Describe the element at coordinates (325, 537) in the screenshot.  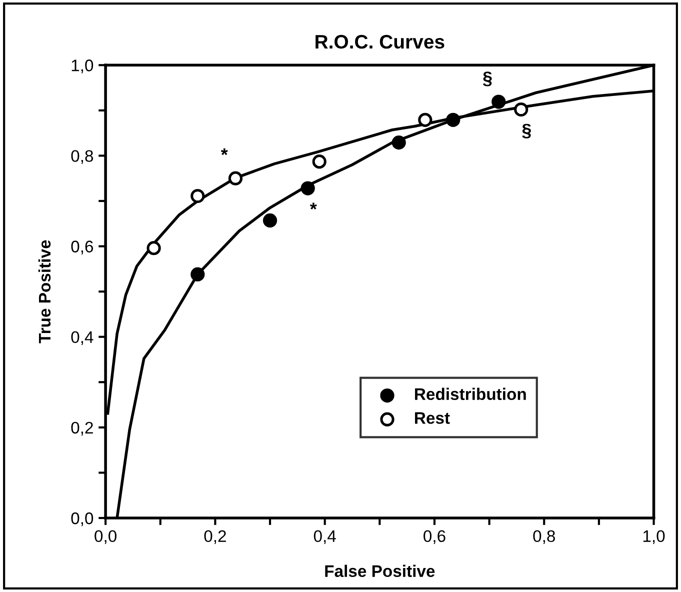
I see `x-tick-label: 0,4` at that location.